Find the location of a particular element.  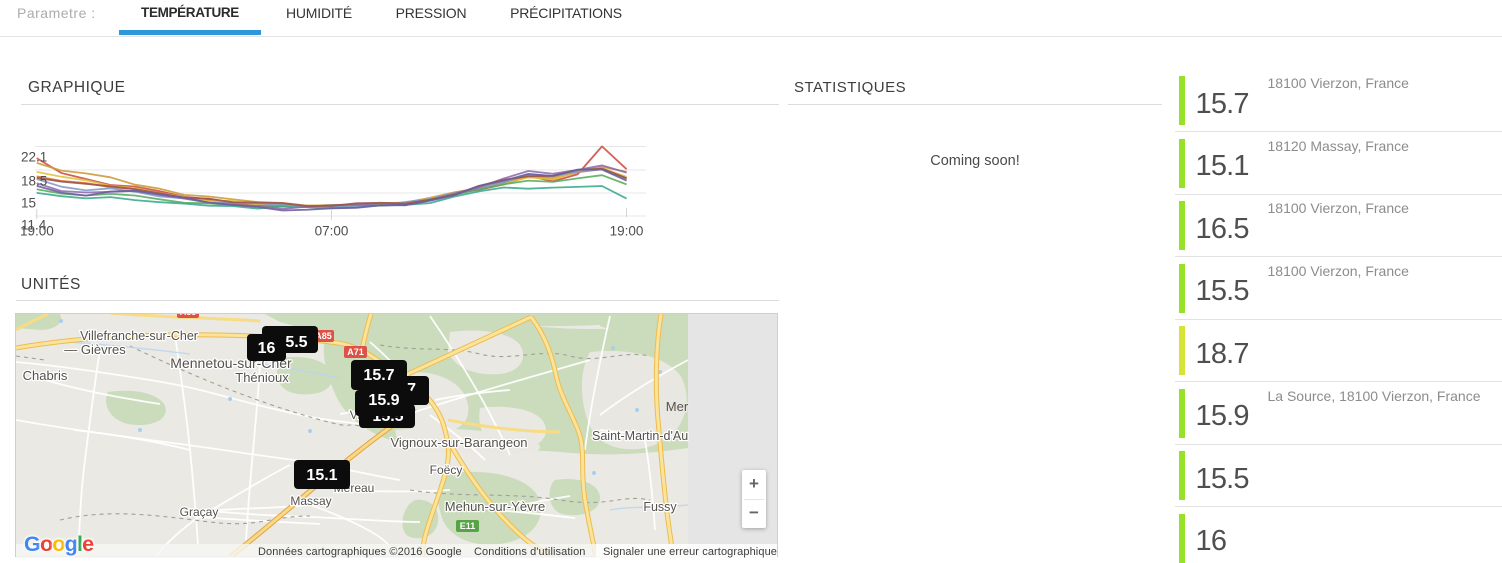

svg-text: 15.1 is located at coordinates (321, 475).